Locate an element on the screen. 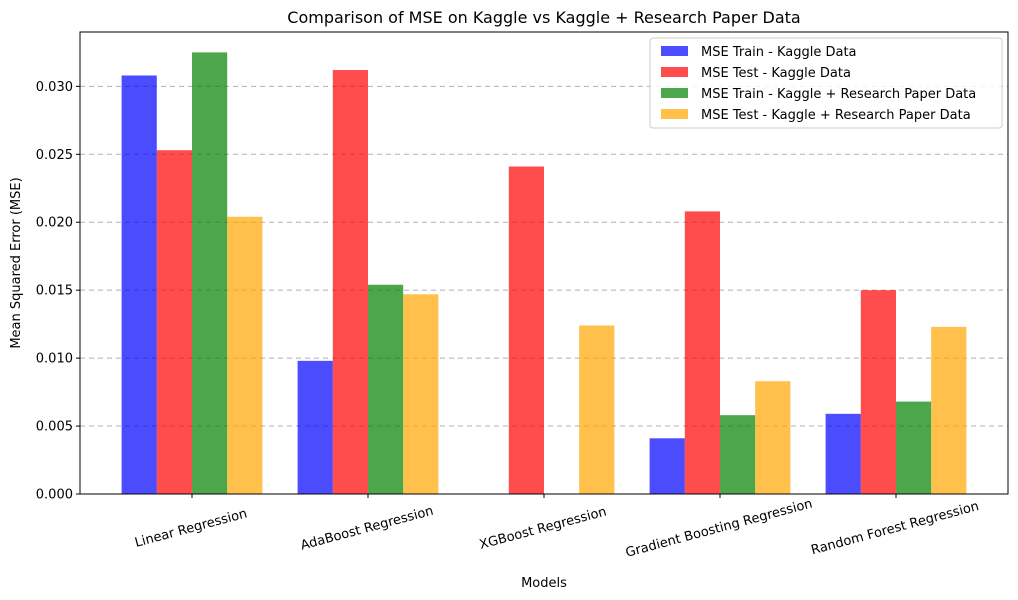 This screenshot has width=1018, height=600. legend-box is located at coordinates (826, 83).